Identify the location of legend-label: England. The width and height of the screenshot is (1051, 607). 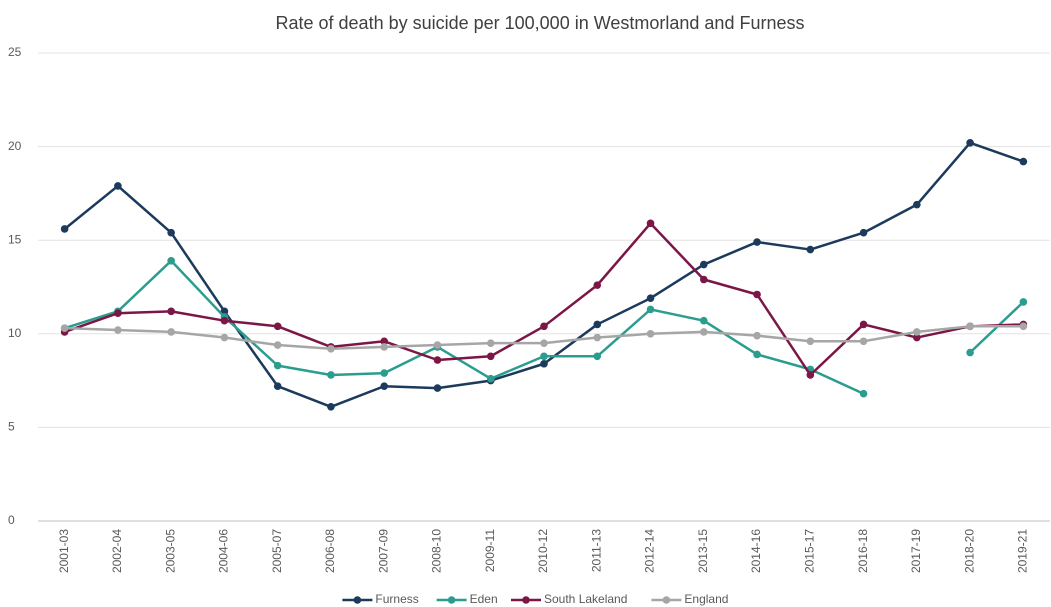
(706, 599).